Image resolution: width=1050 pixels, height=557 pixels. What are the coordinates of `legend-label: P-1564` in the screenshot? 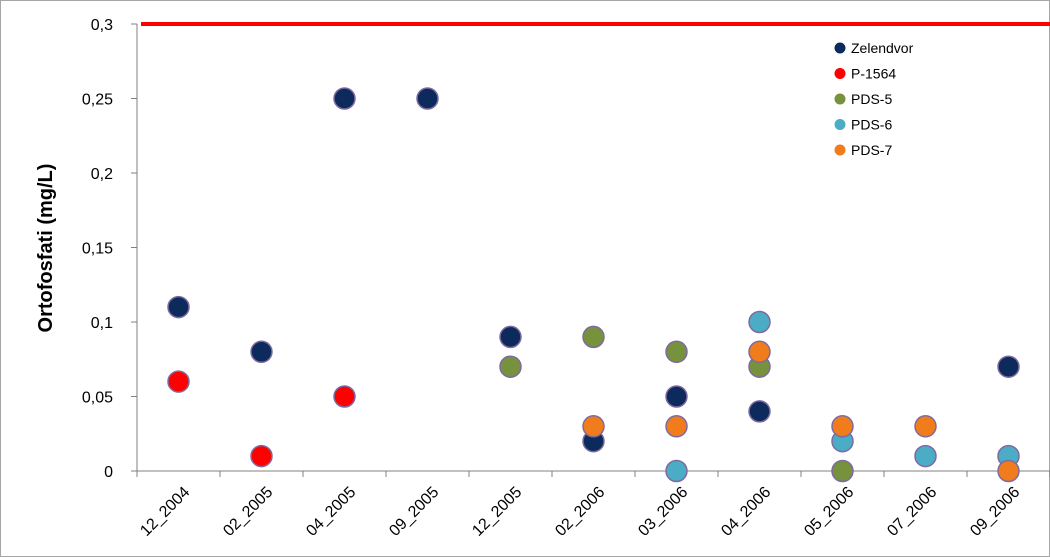 It's located at (873, 74).